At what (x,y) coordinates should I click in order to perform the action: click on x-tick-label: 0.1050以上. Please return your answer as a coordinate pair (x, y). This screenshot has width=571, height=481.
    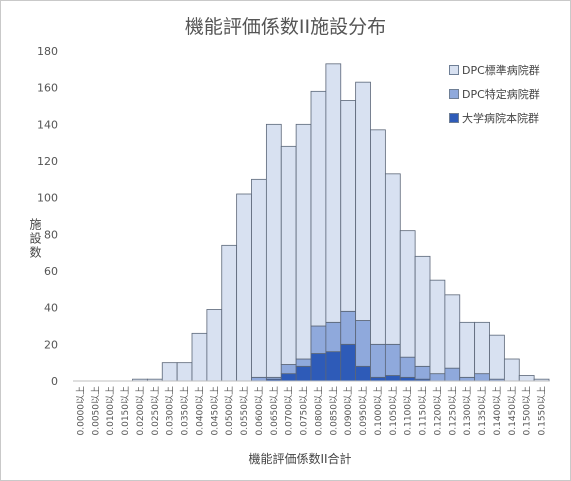
    Looking at the image, I should click on (393, 411).